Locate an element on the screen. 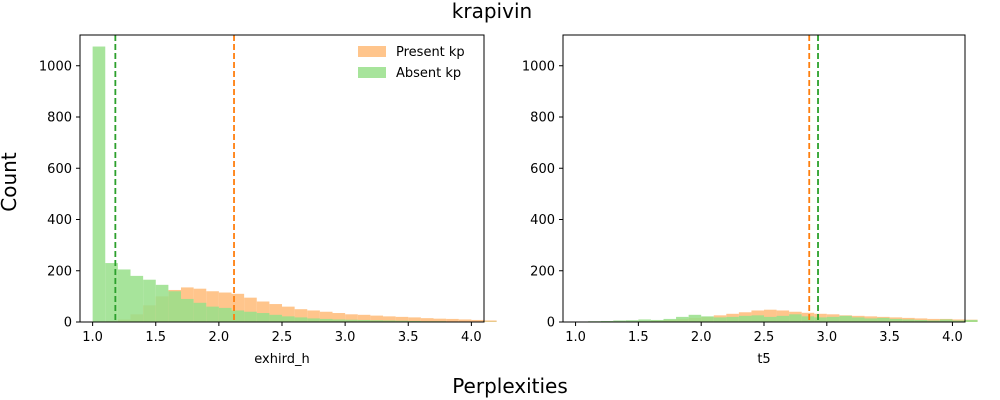 Image resolution: width=1000 pixels, height=400 pixels. figure-title: krapivin is located at coordinates (492, 11).